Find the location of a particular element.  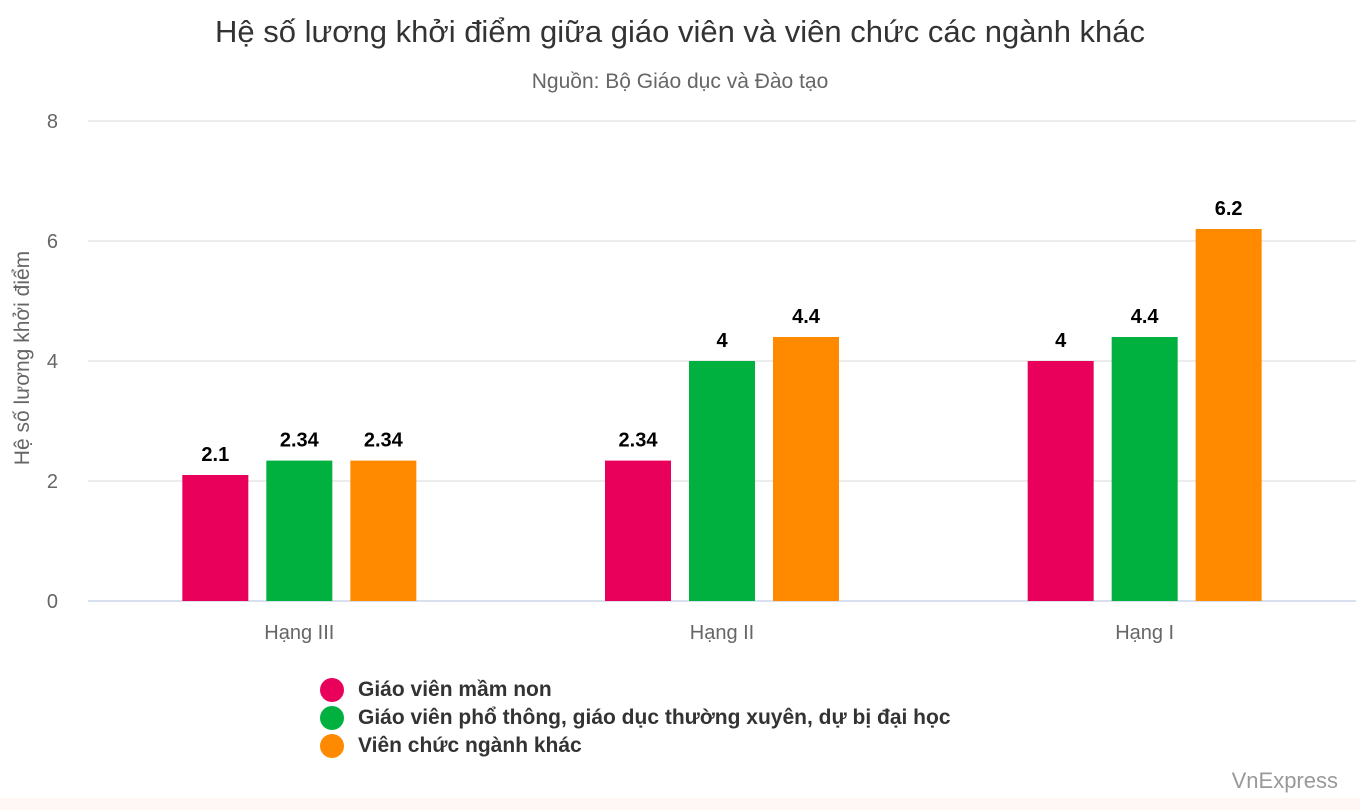

y-tick-label: 6 is located at coordinates (52, 242).